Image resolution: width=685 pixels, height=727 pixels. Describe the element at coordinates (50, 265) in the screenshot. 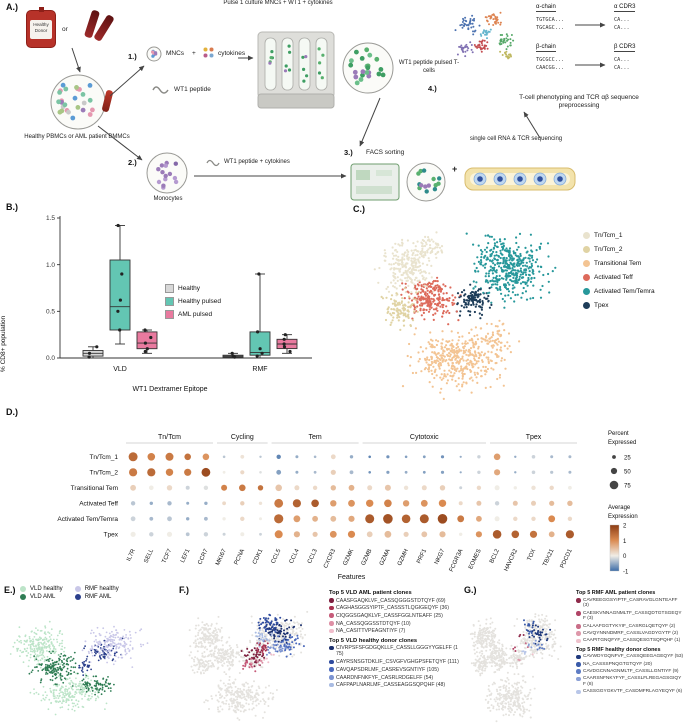

I see `svg-text: 1.0` at that location.